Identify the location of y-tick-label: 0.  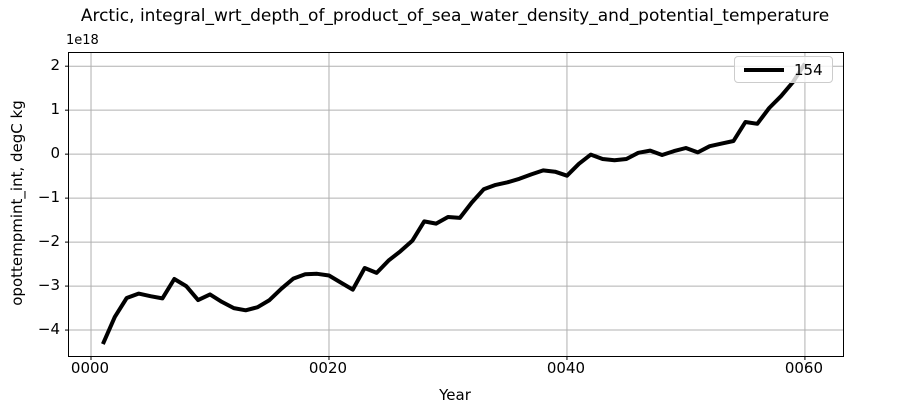
(55, 153).